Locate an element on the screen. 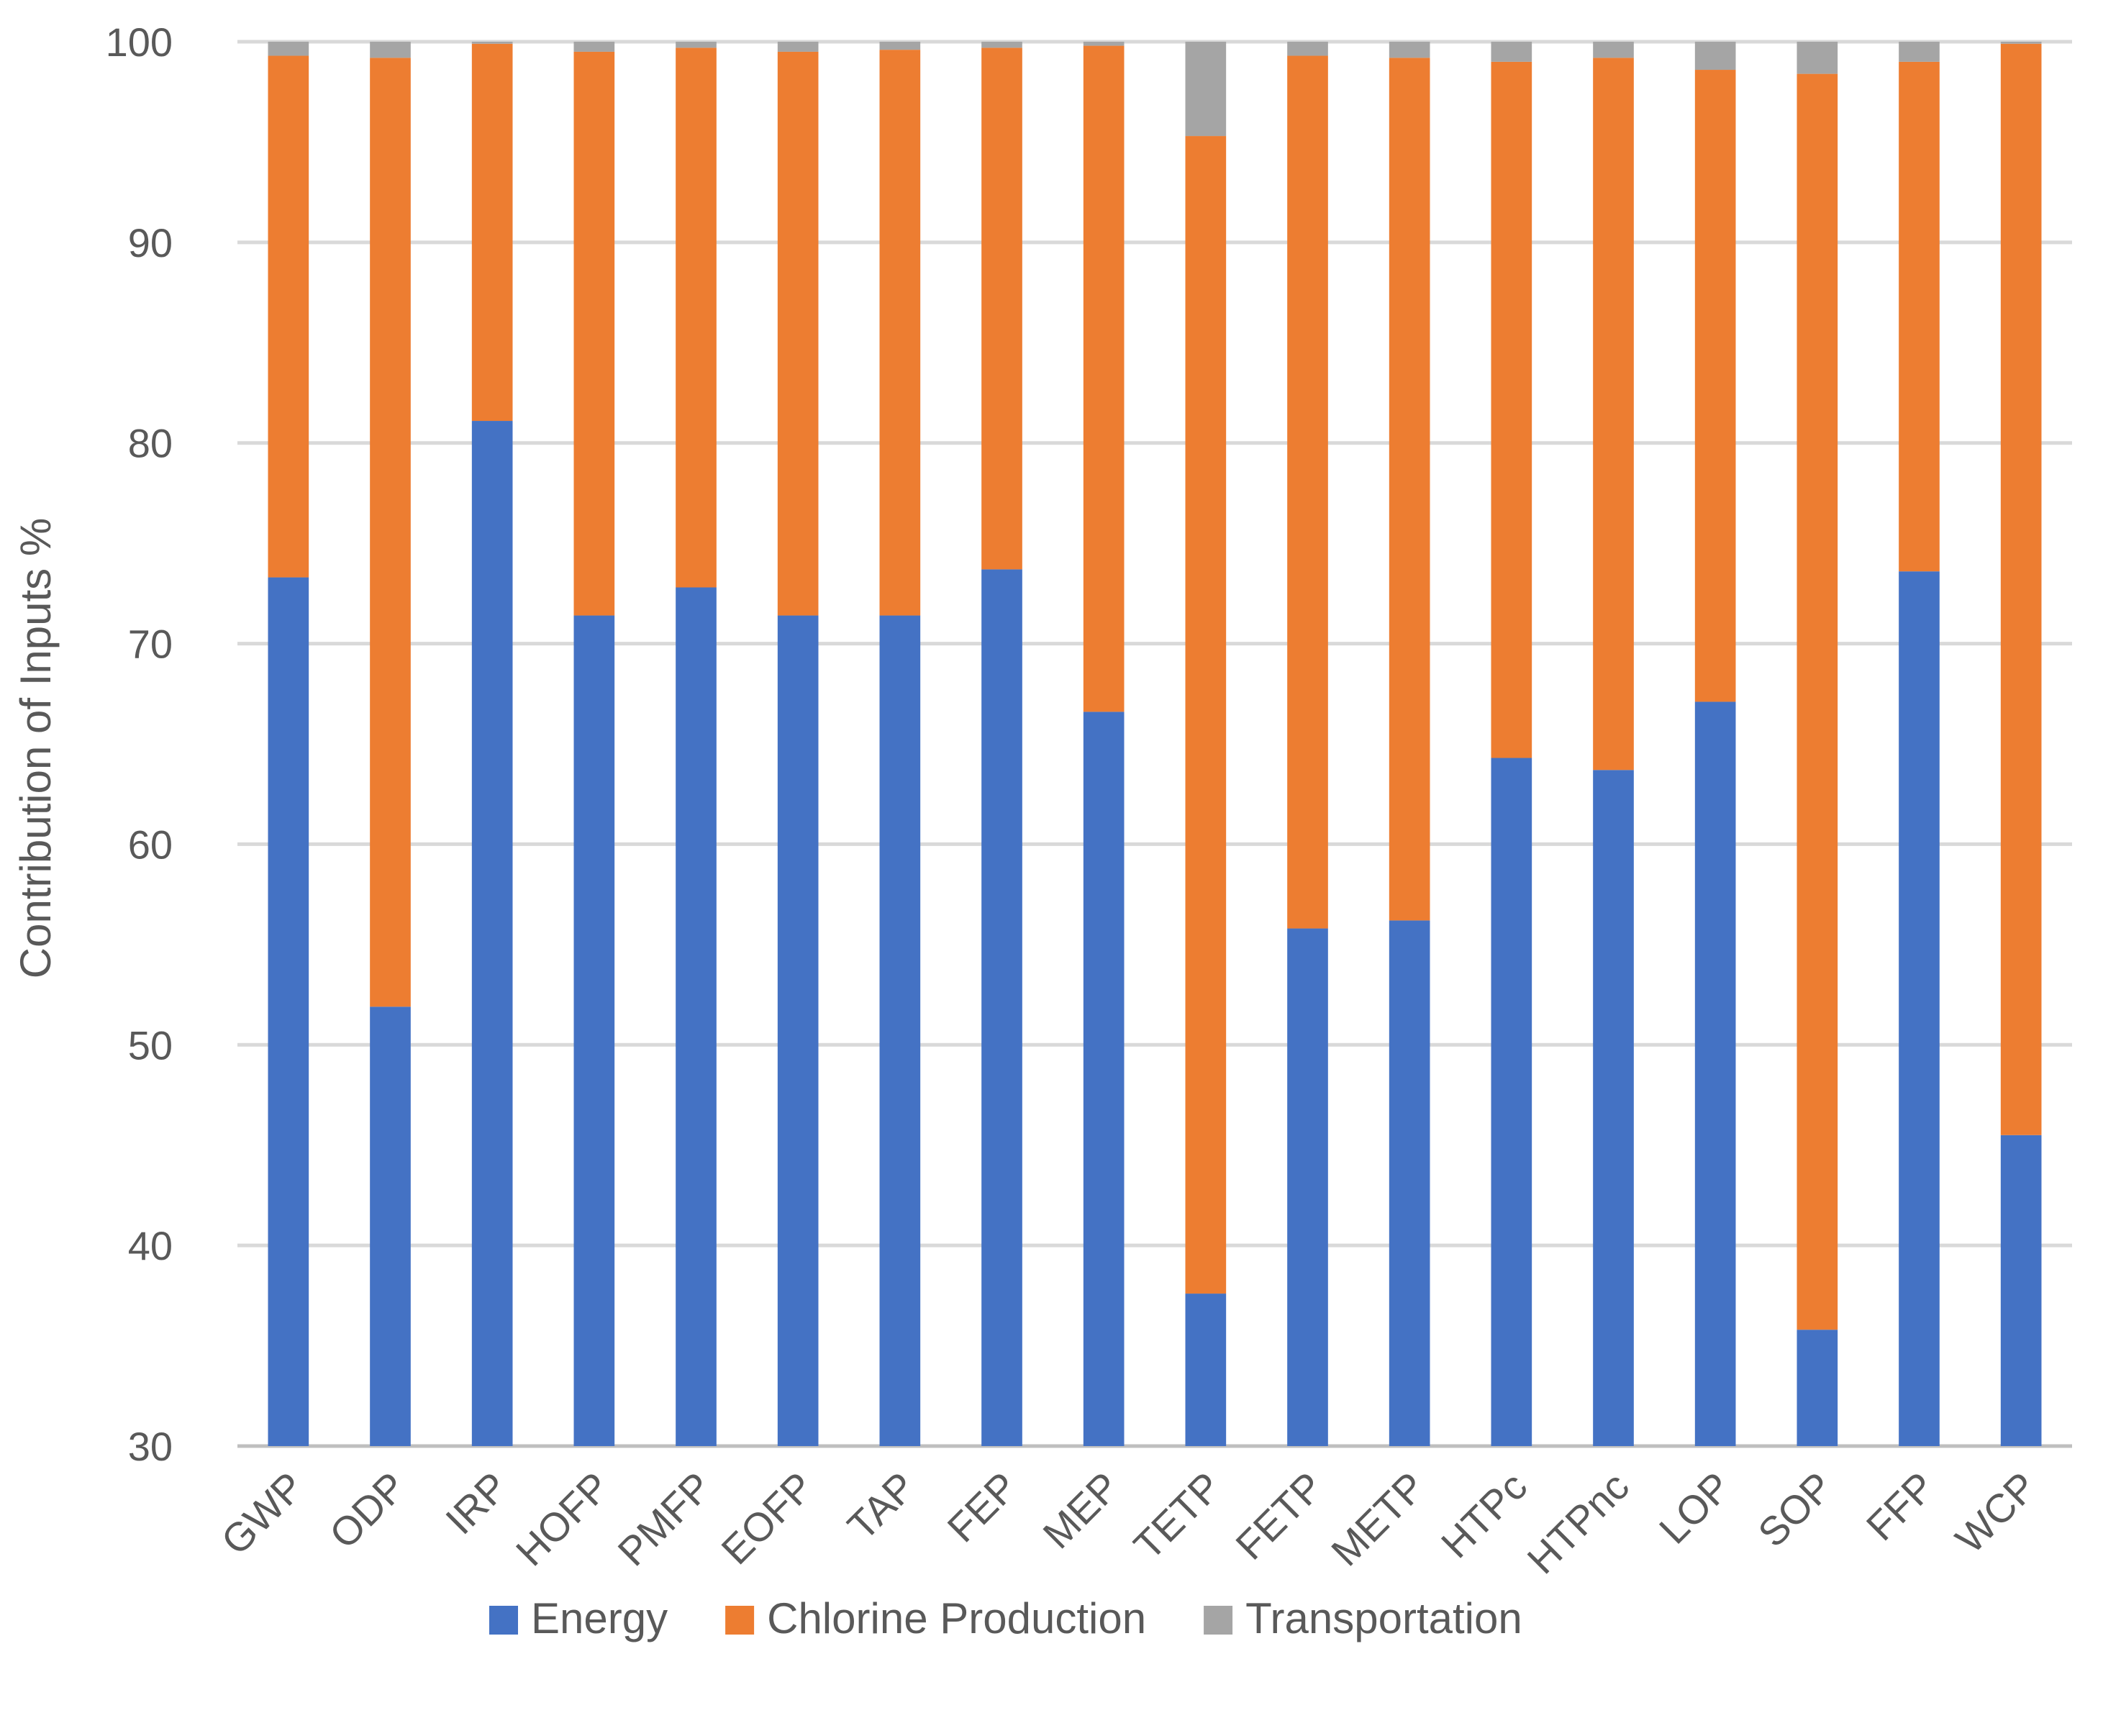 The image size is (2103, 1736). bar-chlorine-production-odp is located at coordinates (390, 532).